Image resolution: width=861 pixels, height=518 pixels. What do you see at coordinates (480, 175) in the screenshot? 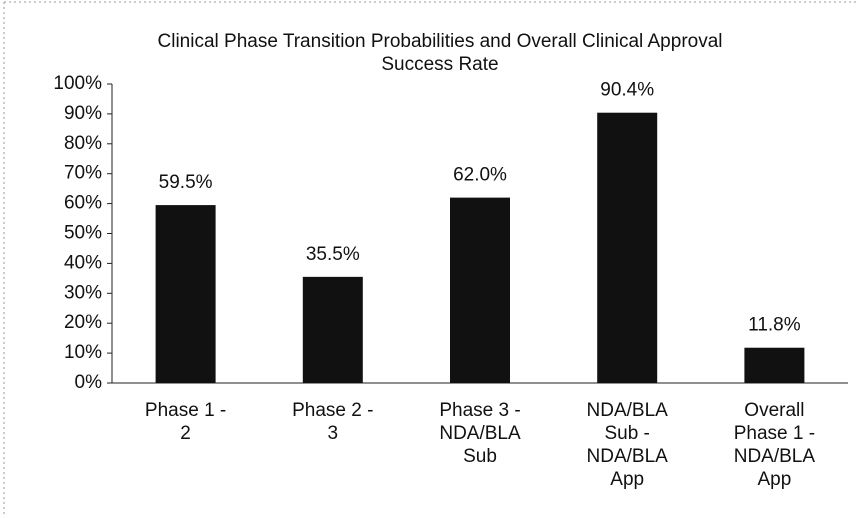
I see `data-label: 62.0%` at bounding box center [480, 175].